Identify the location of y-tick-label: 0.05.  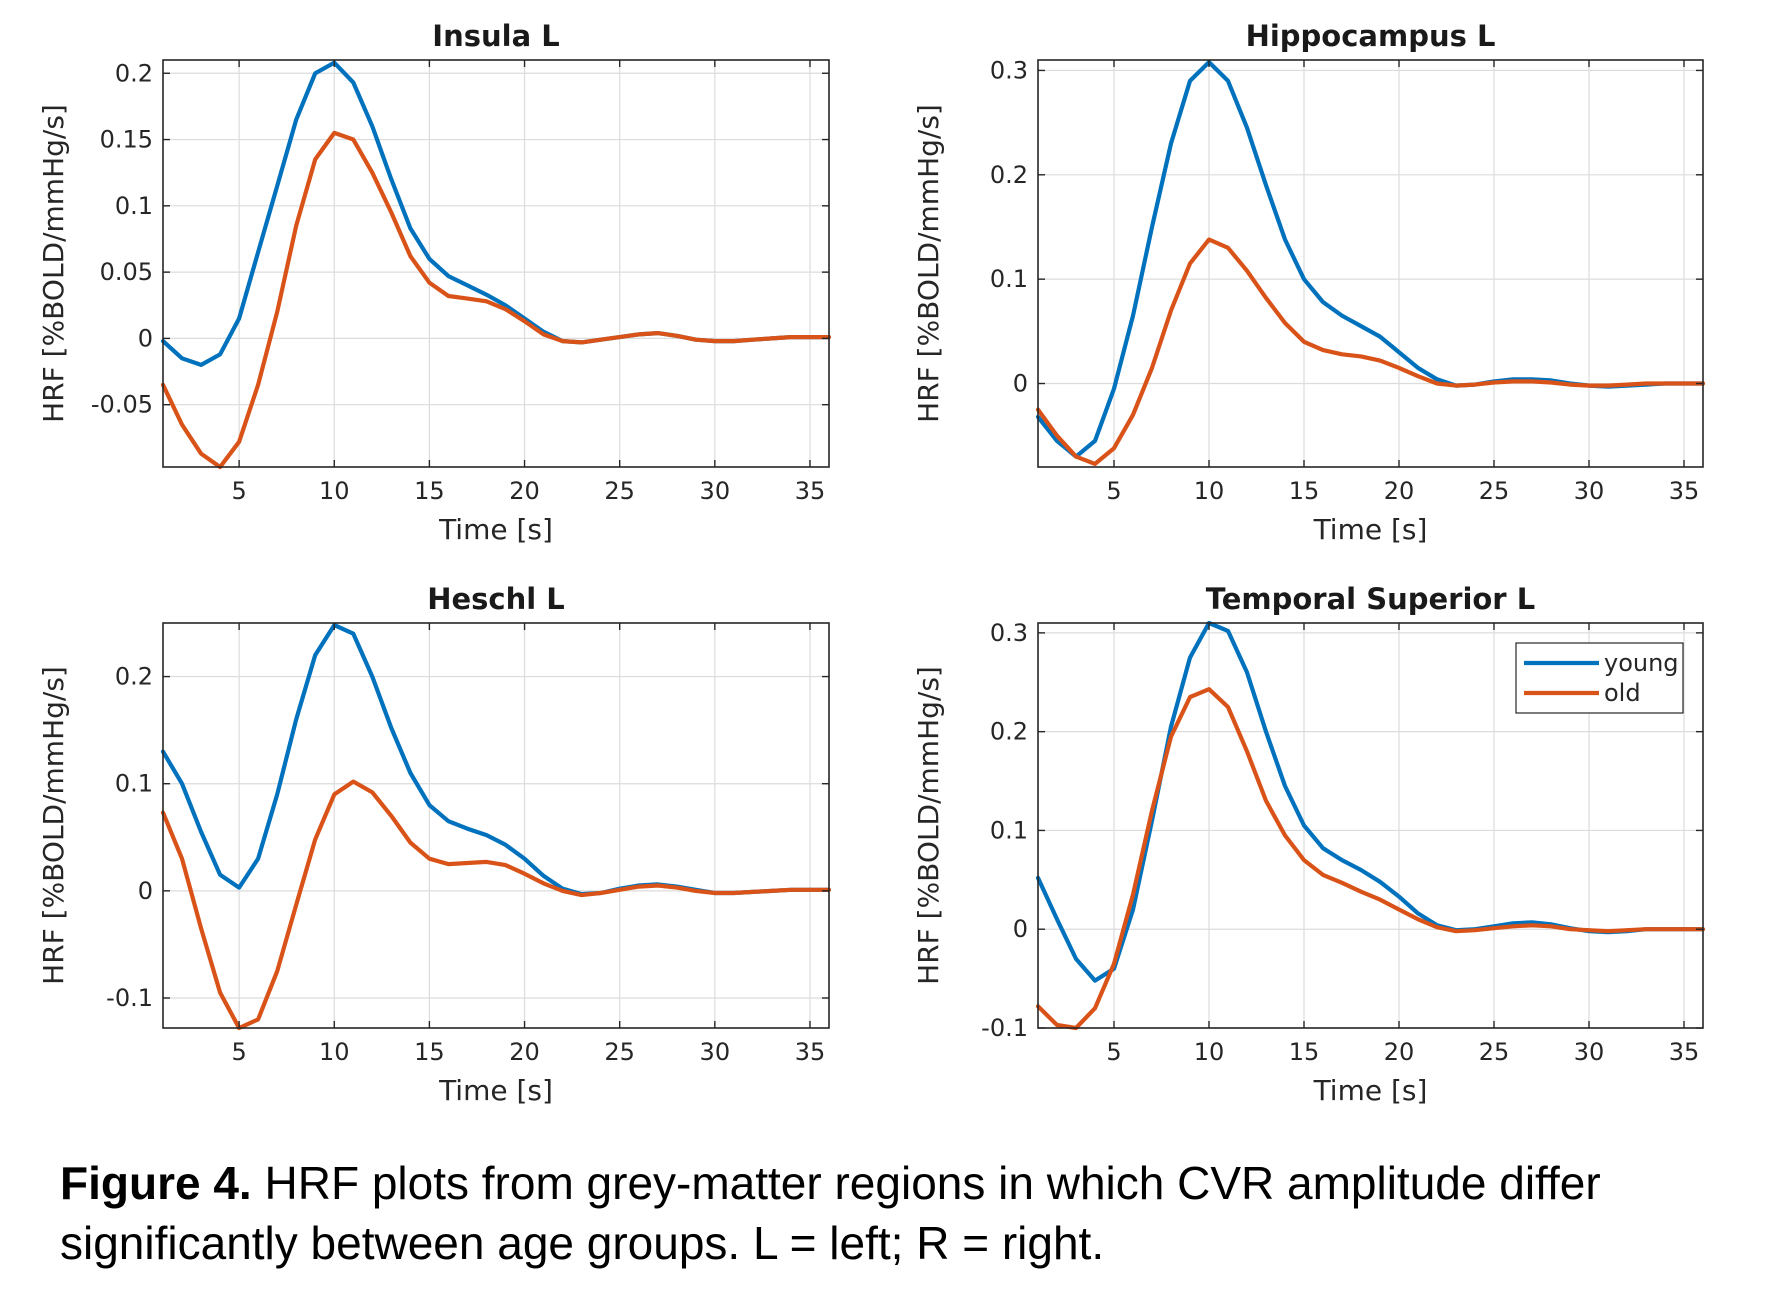
(126, 272).